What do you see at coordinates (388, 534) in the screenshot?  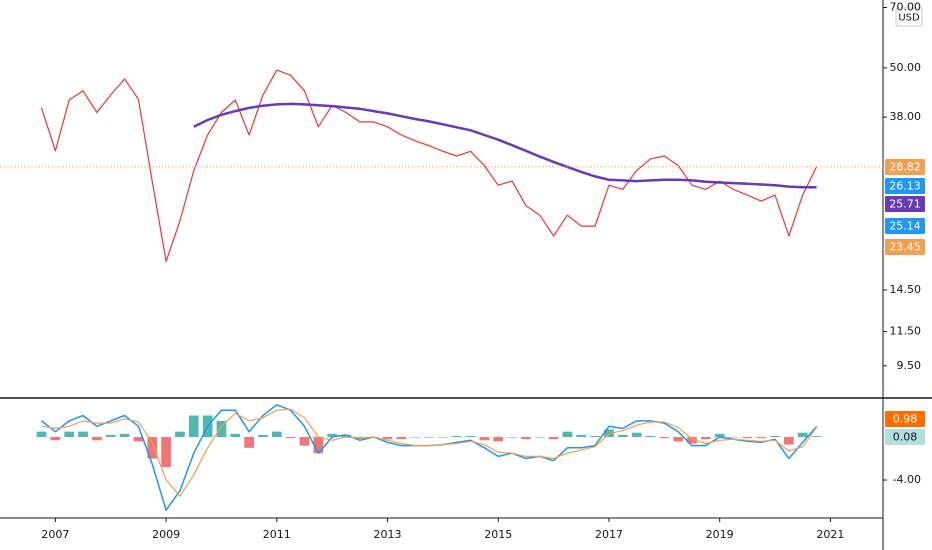 I see `x-tick-label: 2013` at bounding box center [388, 534].